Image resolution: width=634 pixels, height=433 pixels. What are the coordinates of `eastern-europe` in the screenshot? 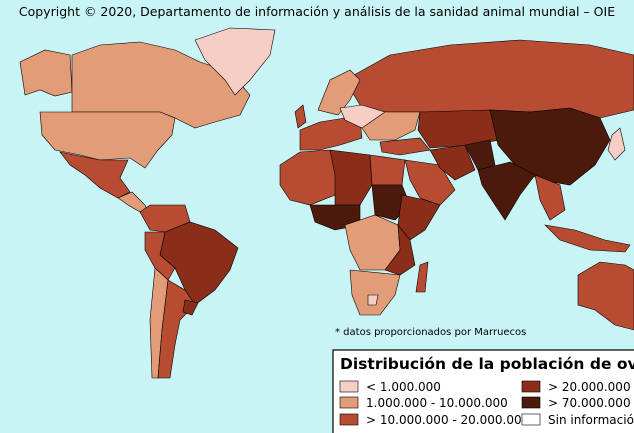 It's located at (391, 126).